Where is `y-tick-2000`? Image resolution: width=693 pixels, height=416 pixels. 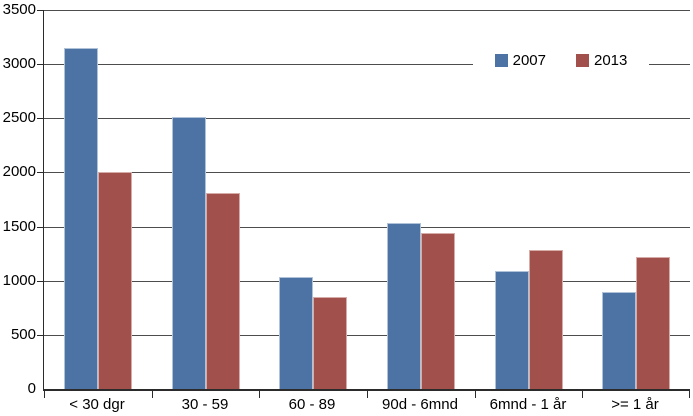 y-tick-2000 is located at coordinates (40, 173).